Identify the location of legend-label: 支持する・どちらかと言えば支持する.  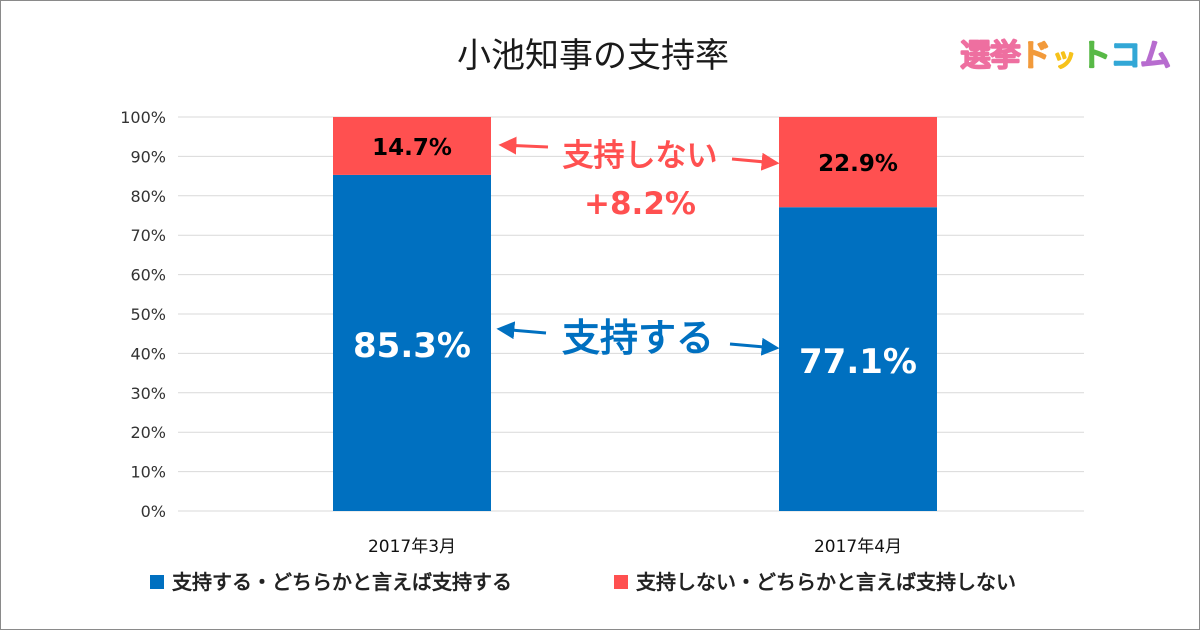
(342, 582).